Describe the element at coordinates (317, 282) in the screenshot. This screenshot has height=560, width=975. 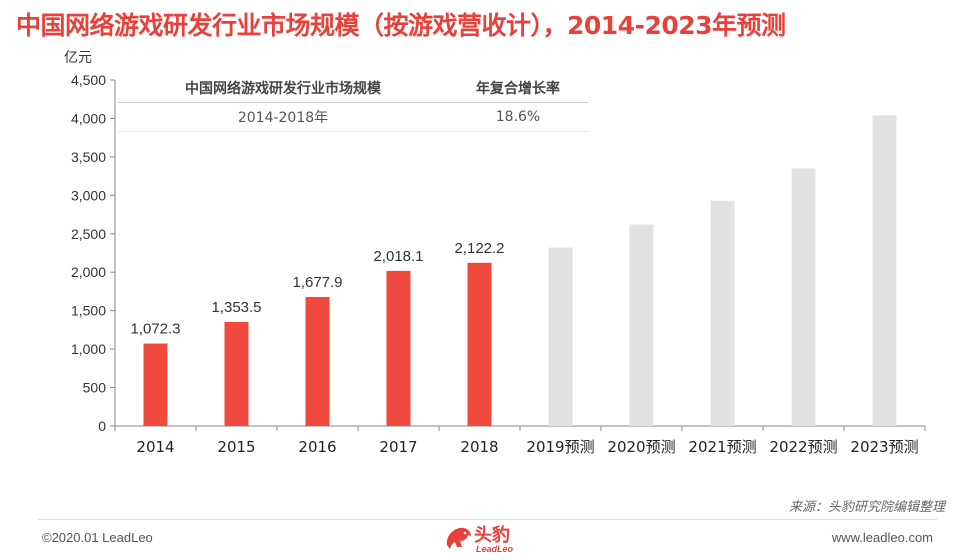
I see `bar-data-label: 1,677.9` at that location.